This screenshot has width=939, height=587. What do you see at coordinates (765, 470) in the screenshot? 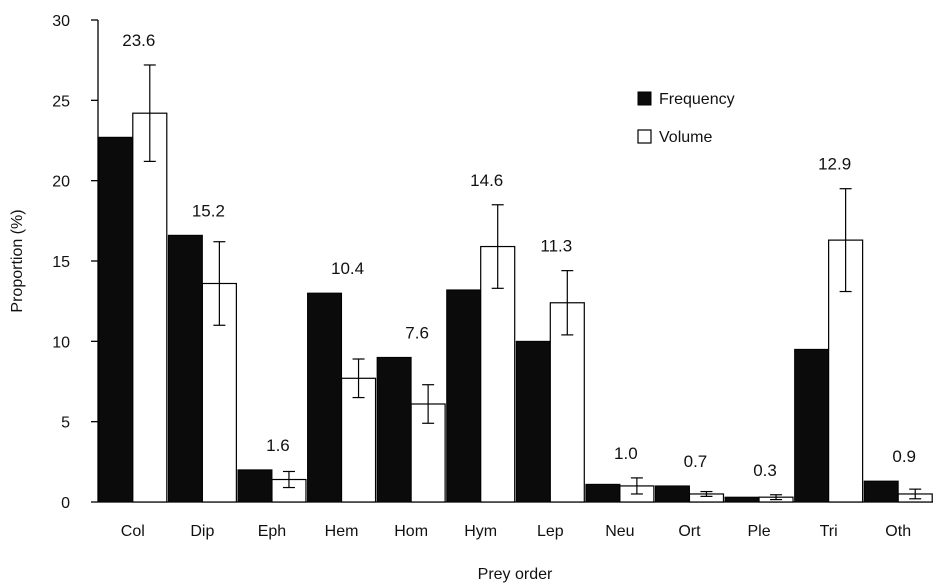
I see `value-annotation: 0.3` at bounding box center [765, 470].